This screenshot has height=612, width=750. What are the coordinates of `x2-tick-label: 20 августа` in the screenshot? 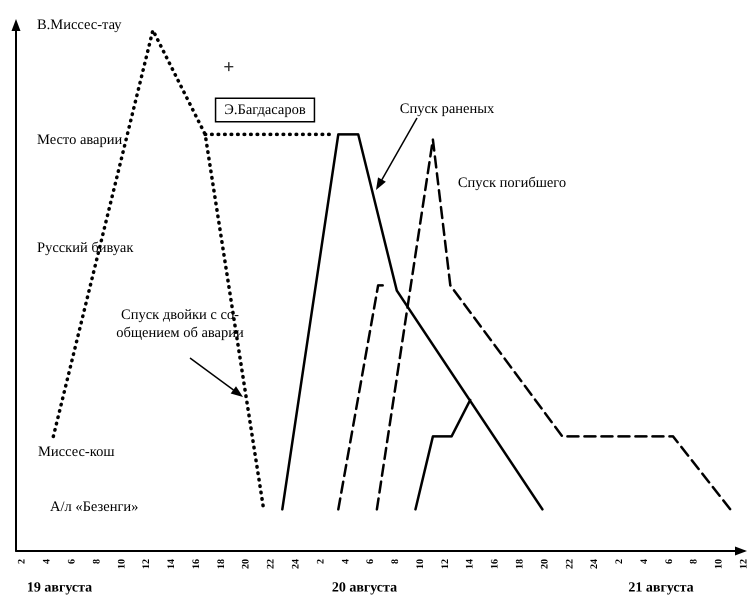 It's located at (365, 588).